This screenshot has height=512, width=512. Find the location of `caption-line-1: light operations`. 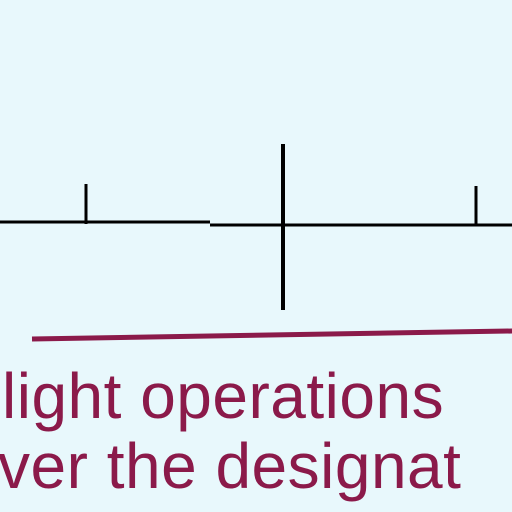

caption-line-1: light operations is located at coordinates (223, 396).